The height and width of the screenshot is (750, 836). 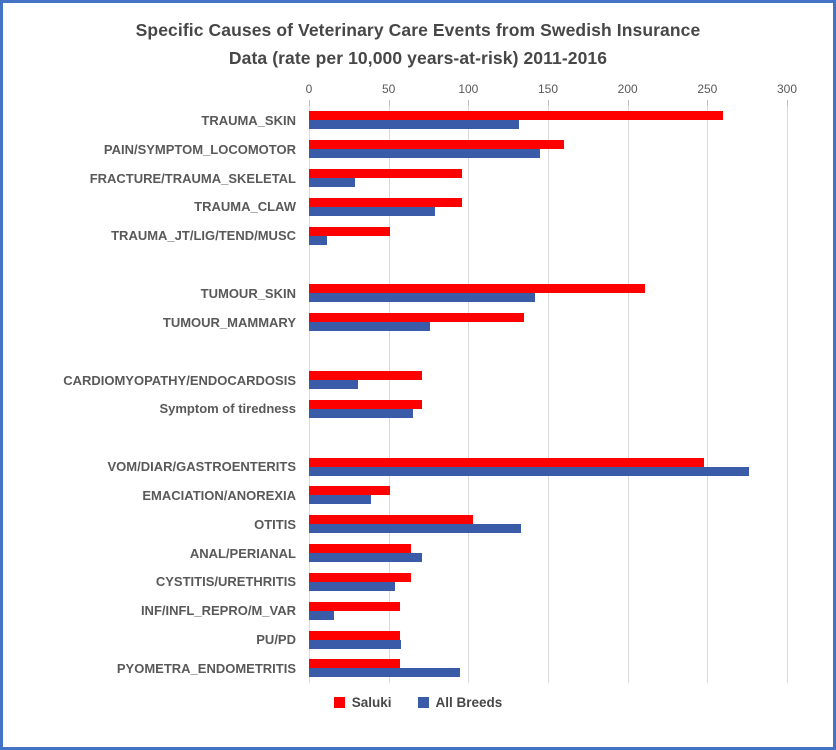 I want to click on x-tick-label: 0, so click(x=309, y=89).